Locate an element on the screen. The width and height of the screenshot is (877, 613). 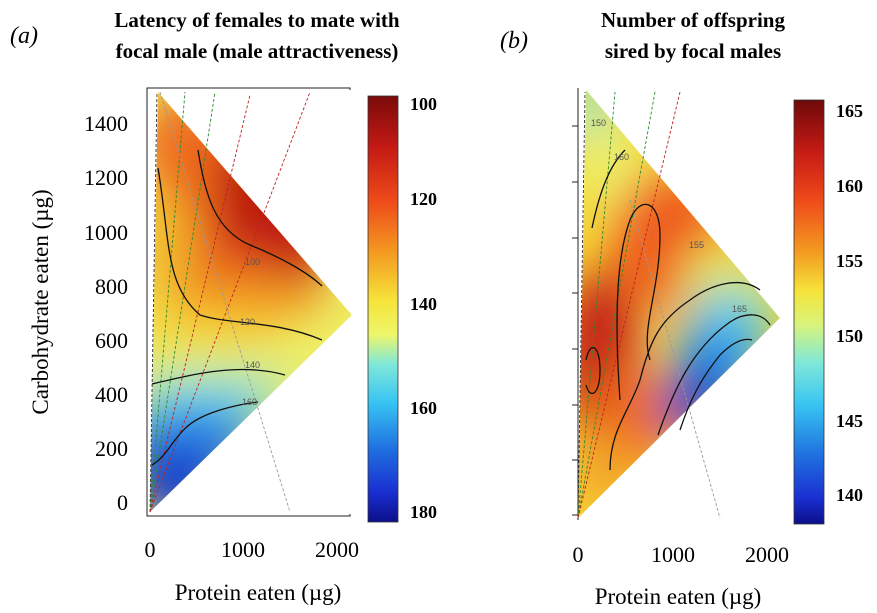
panel-a-contour-label-100: 100 is located at coordinates (252, 262).